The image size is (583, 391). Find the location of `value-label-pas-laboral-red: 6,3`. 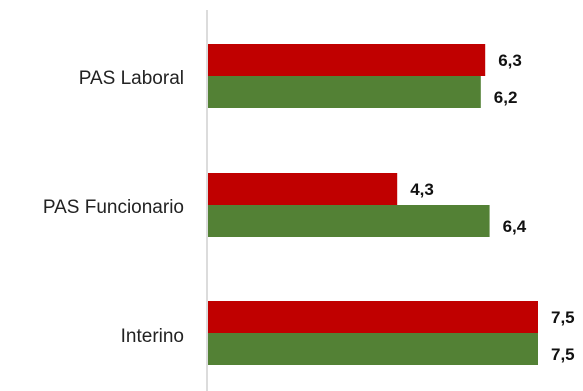

value-label-pas-laboral-red: 6,3 is located at coordinates (510, 60).